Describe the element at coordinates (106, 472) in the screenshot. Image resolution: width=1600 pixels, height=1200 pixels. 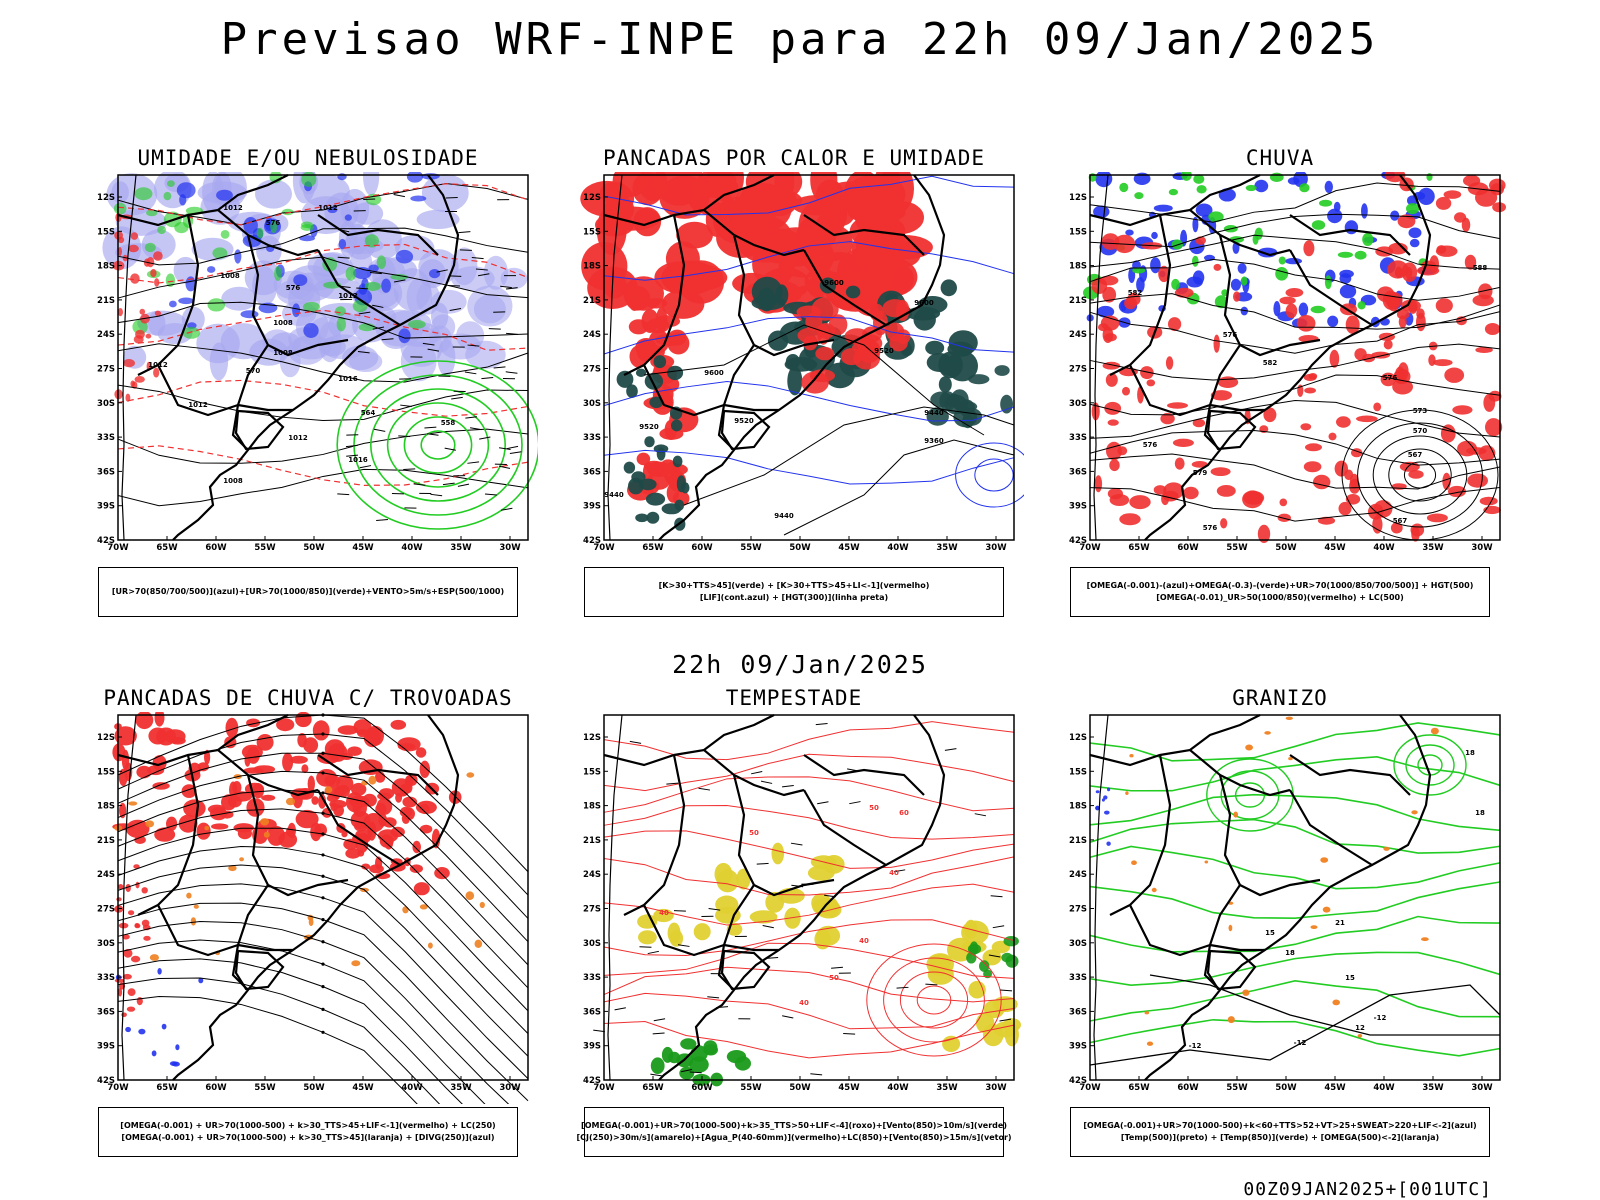
I see `lat-tick-label: 36S` at that location.